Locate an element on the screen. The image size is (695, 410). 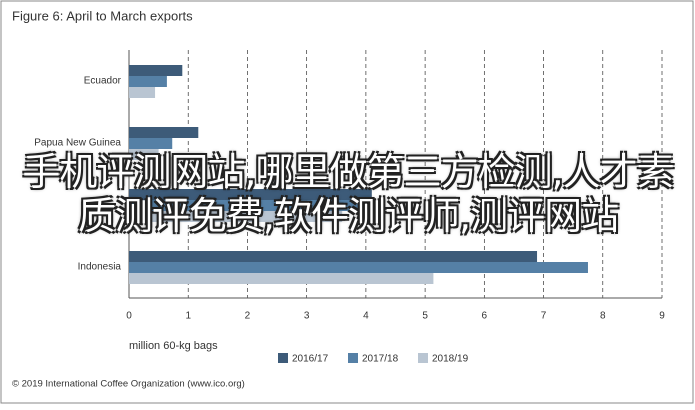
x-tick-label: 5 is located at coordinates (425, 316).